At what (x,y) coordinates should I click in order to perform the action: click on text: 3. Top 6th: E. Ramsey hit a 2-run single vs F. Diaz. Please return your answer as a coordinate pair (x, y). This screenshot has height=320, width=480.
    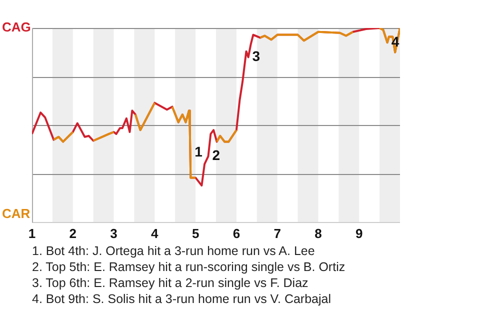
    Looking at the image, I should click on (171, 283).